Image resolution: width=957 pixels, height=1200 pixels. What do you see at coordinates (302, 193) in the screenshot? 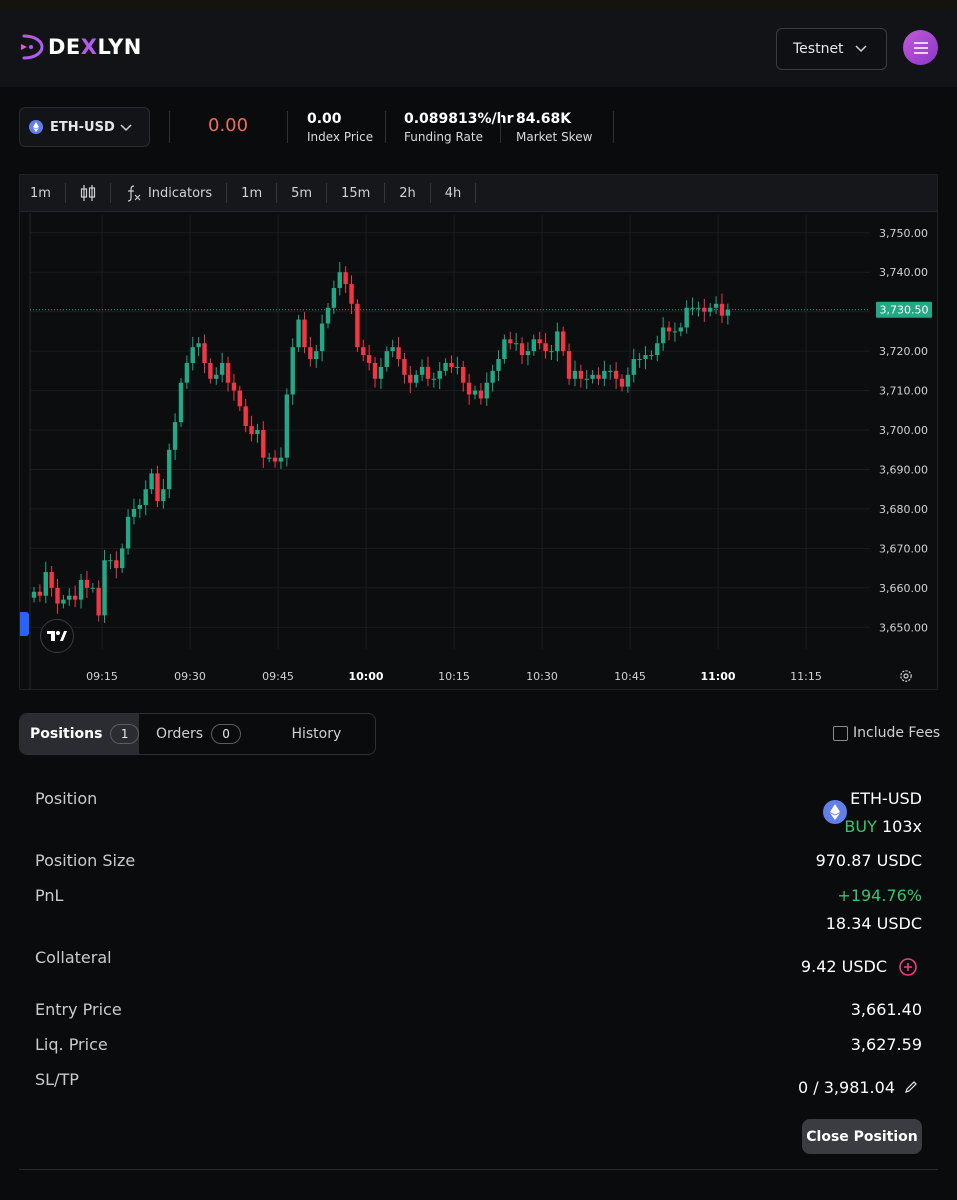
I see `timeframe-5m: 5m` at bounding box center [302, 193].